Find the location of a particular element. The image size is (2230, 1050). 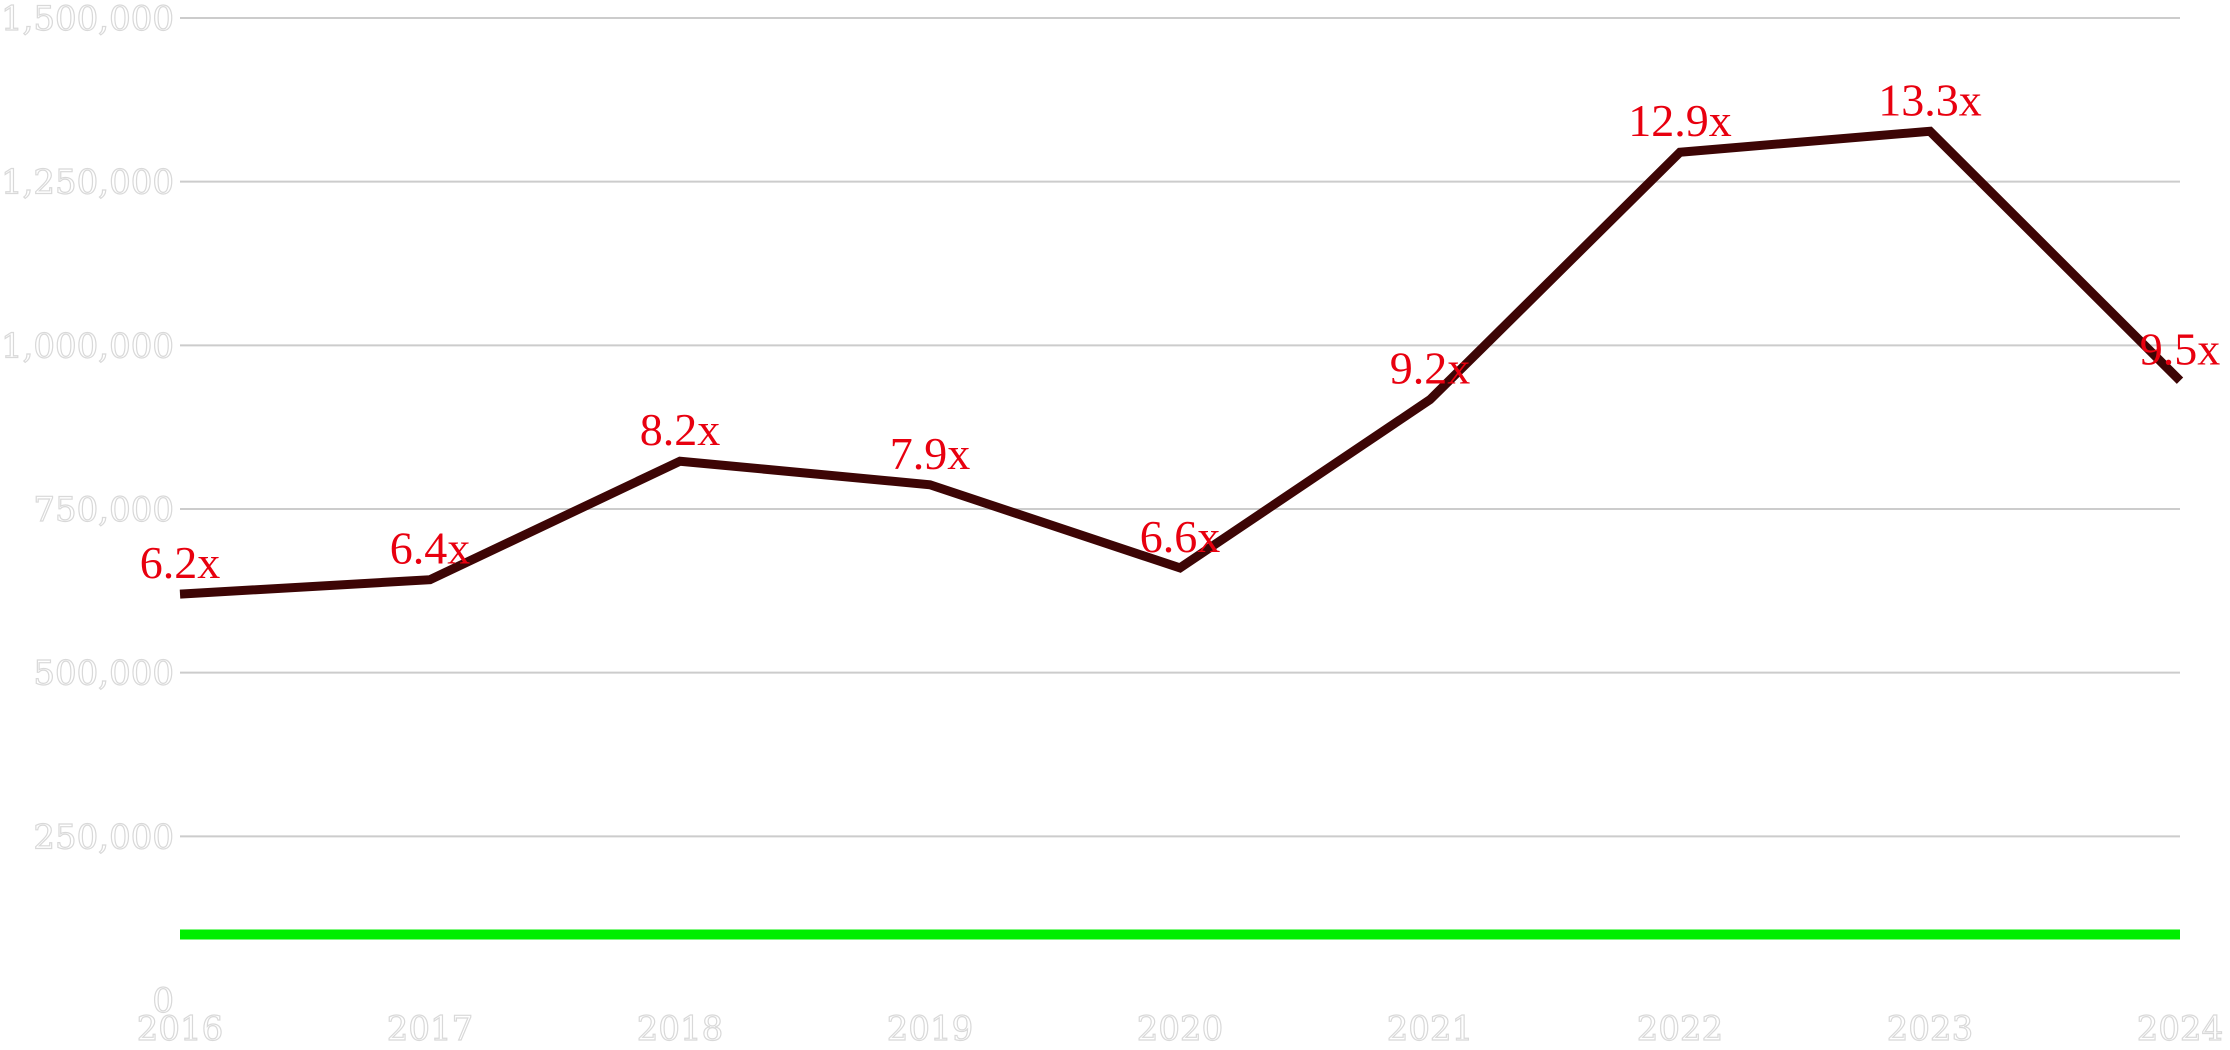

data-label: 9.2x is located at coordinates (1430, 368).